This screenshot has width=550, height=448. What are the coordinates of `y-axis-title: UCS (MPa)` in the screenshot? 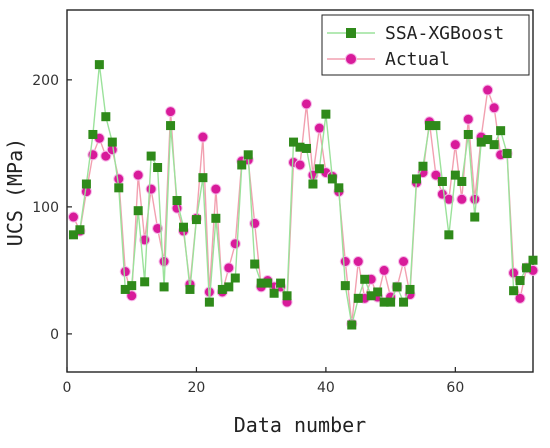 It's located at (15, 192).